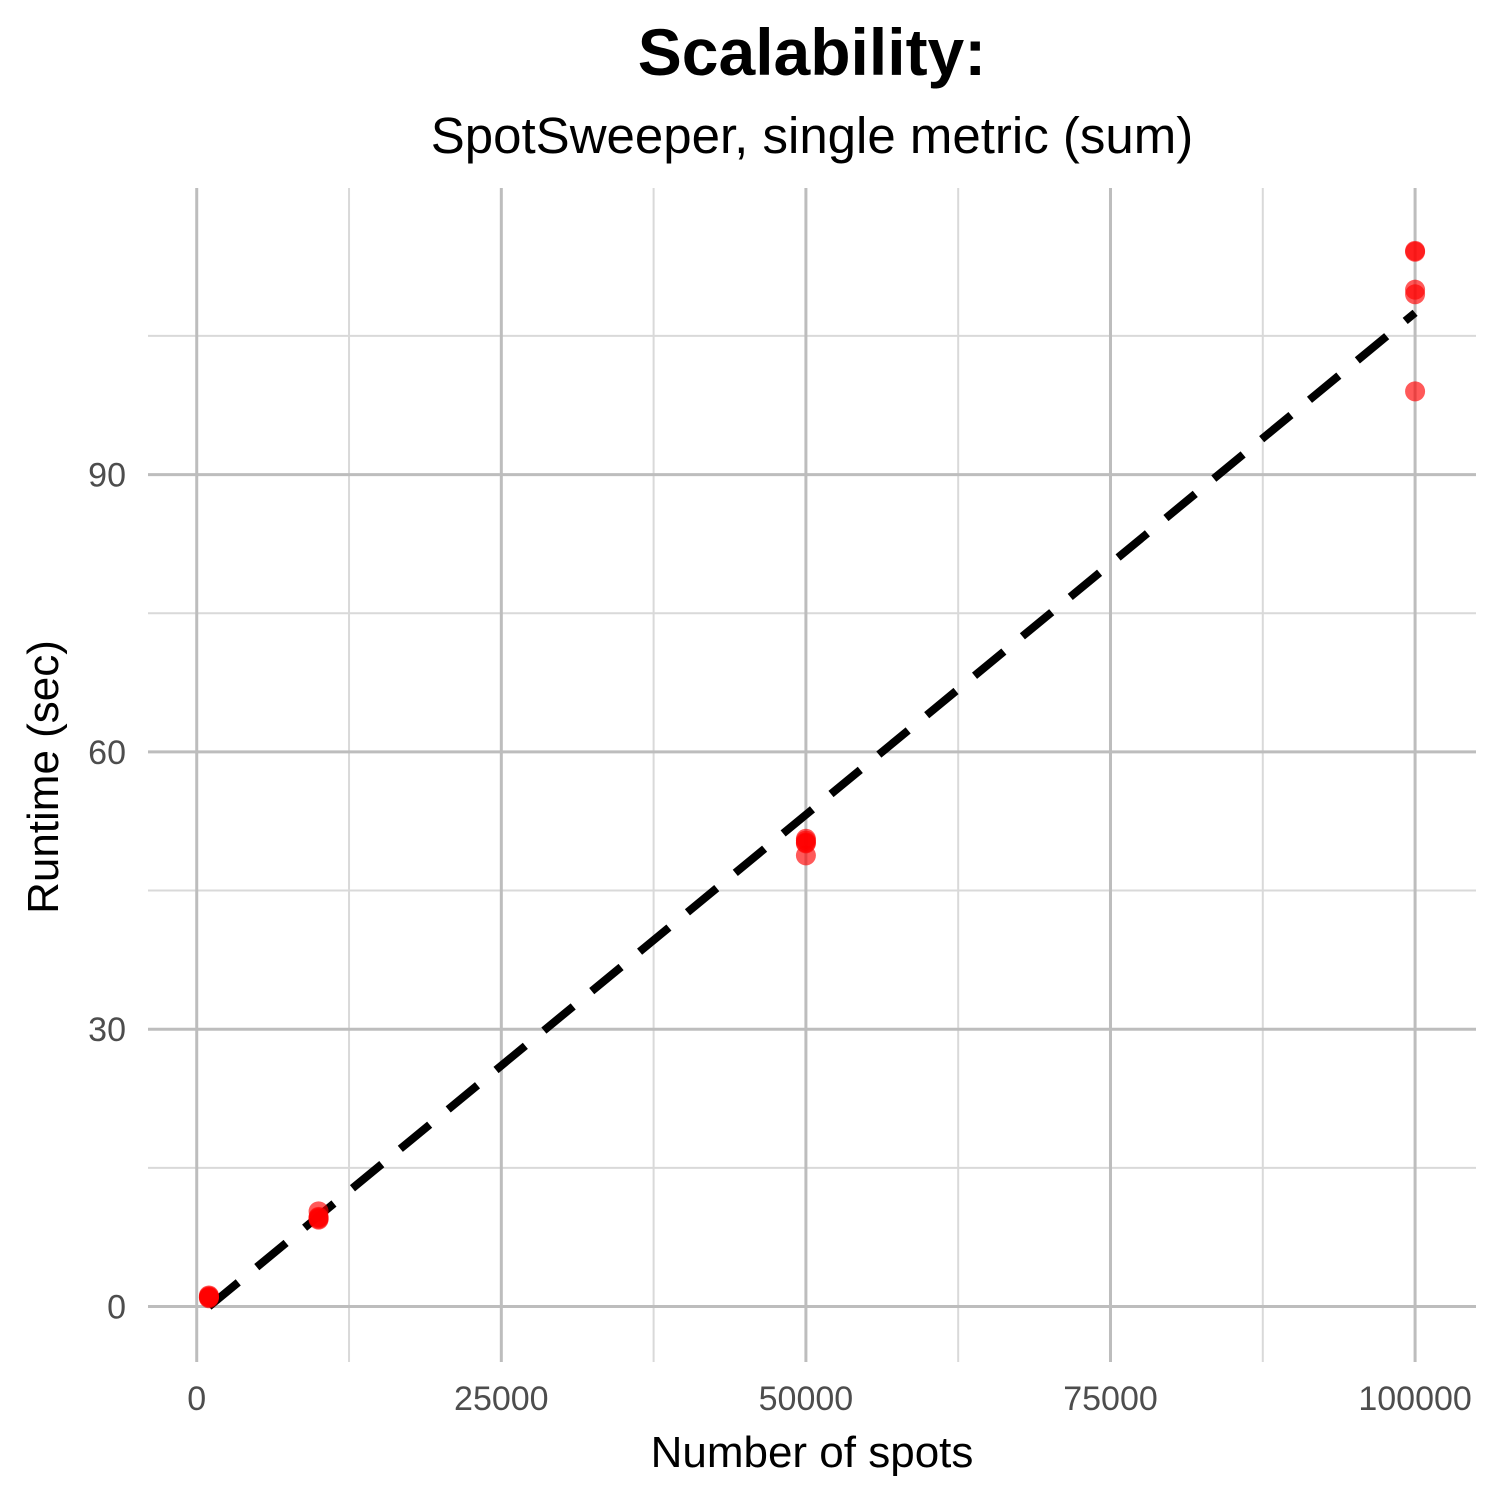  What do you see at coordinates (1414, 1399) in the screenshot?
I see `x-tick-label: 100000` at bounding box center [1414, 1399].